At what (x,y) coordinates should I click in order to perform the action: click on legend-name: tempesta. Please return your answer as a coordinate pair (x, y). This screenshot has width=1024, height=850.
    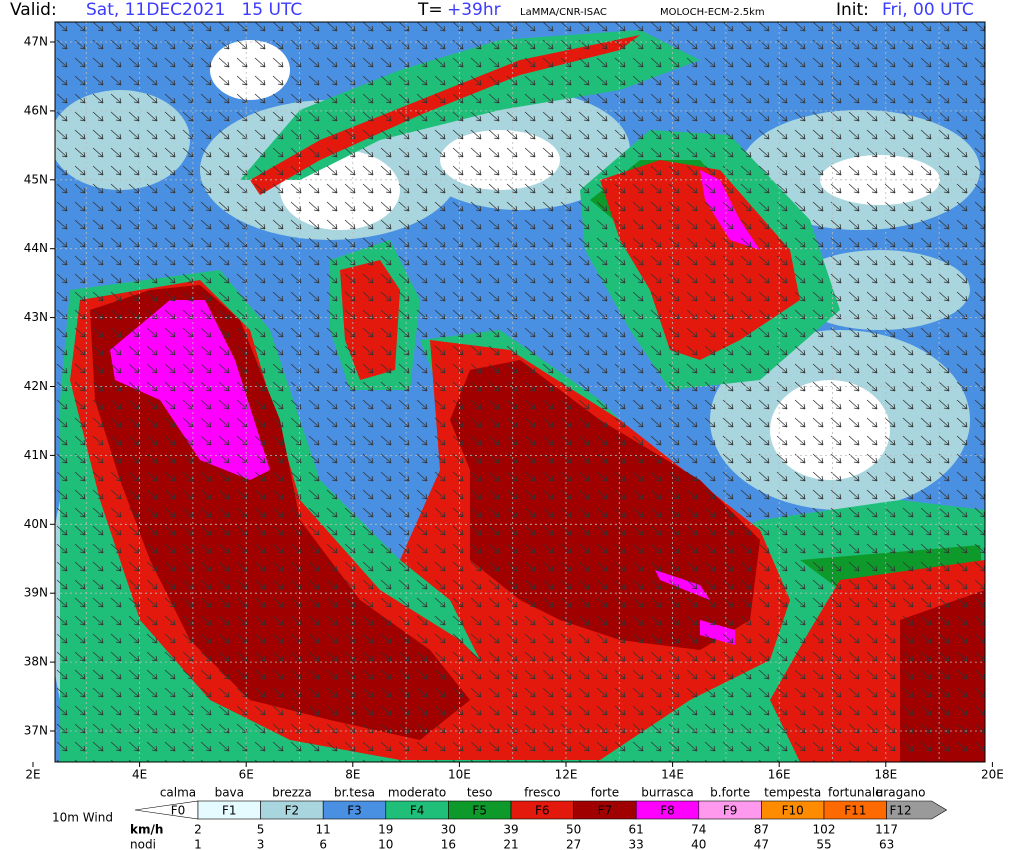
    Looking at the image, I should click on (792, 793).